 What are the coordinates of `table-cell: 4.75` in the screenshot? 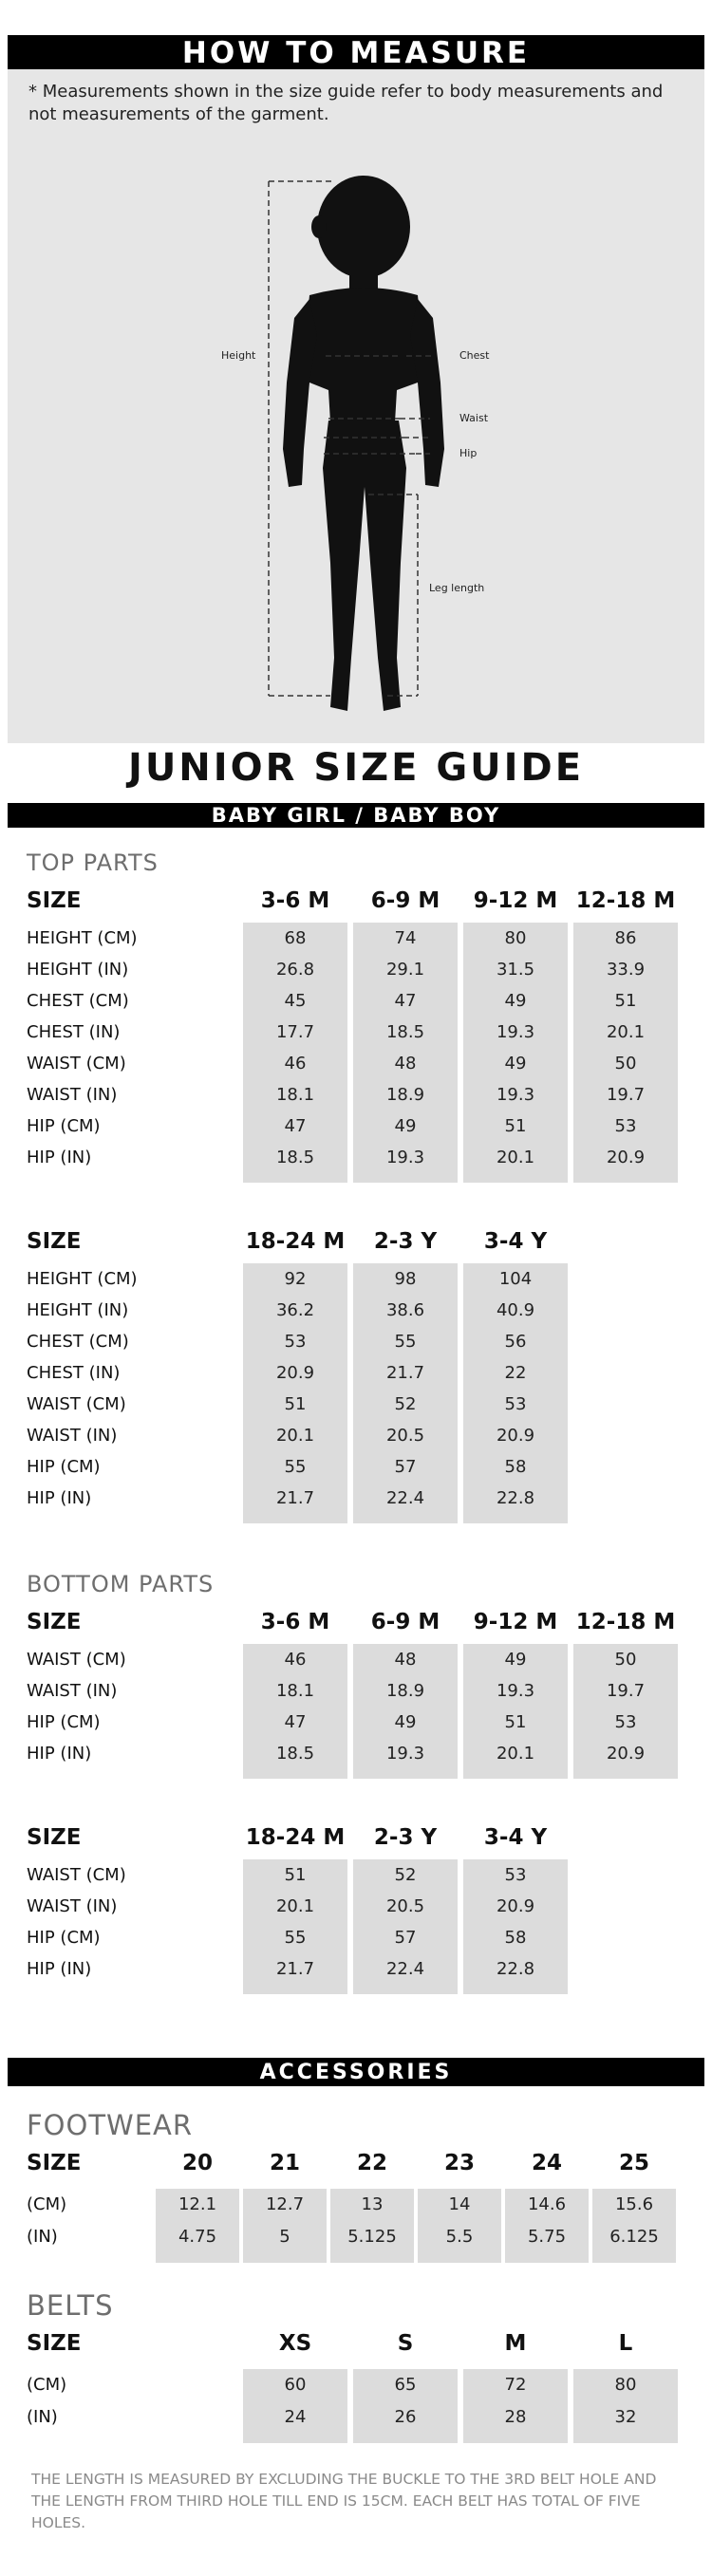 It's located at (197, 2237).